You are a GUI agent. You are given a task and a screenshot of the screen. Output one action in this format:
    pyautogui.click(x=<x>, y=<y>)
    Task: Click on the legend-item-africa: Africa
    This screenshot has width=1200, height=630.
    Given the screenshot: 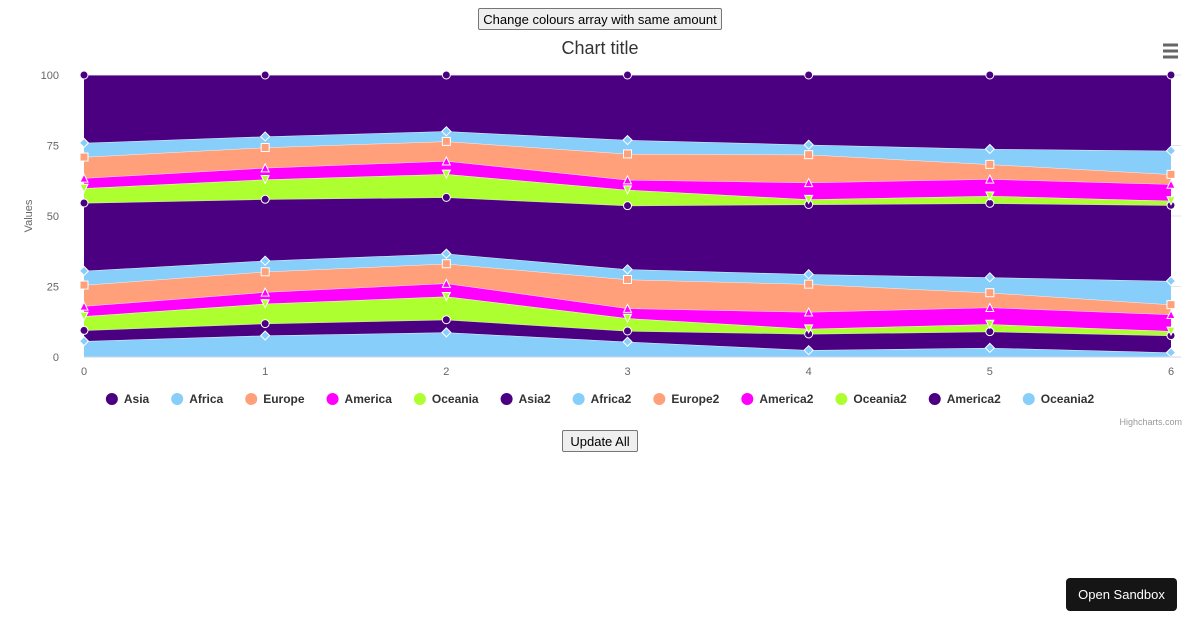 What is the action you would take?
    pyautogui.click(x=197, y=399)
    